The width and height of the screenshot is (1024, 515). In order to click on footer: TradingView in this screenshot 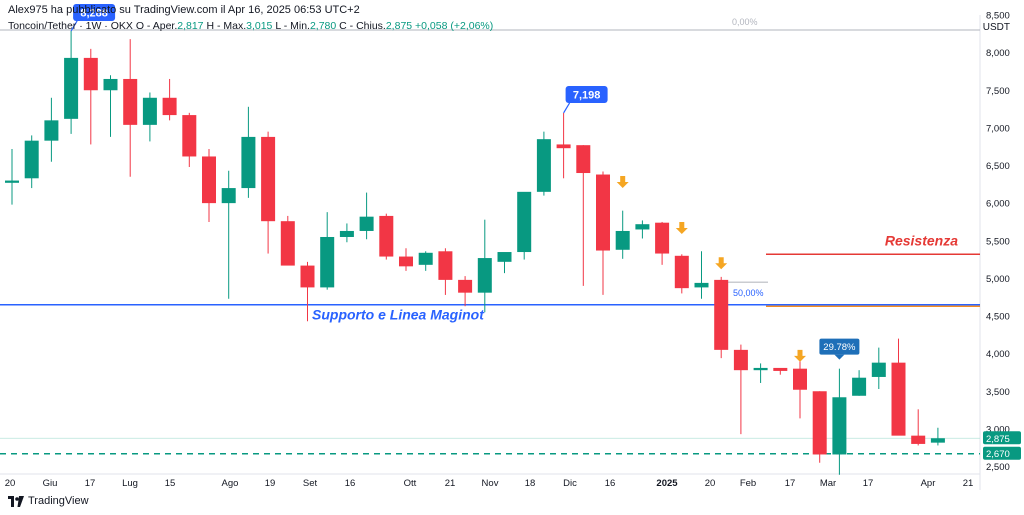, I will do `click(48, 501)`.